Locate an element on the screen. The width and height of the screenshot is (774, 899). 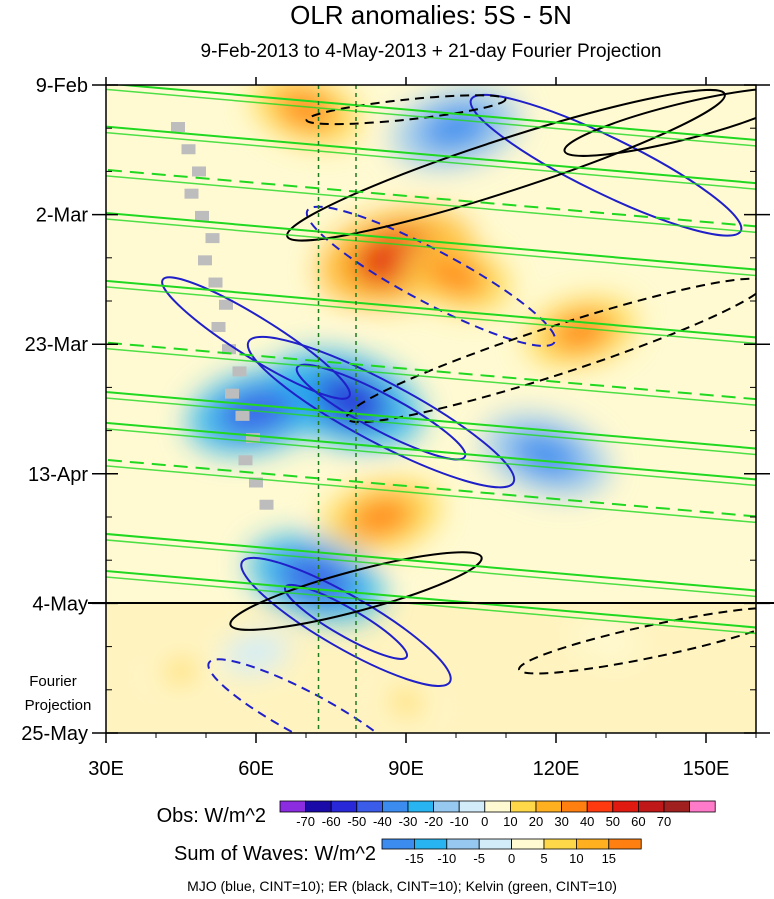
projection-label-line2: Projection is located at coordinates (58, 705).